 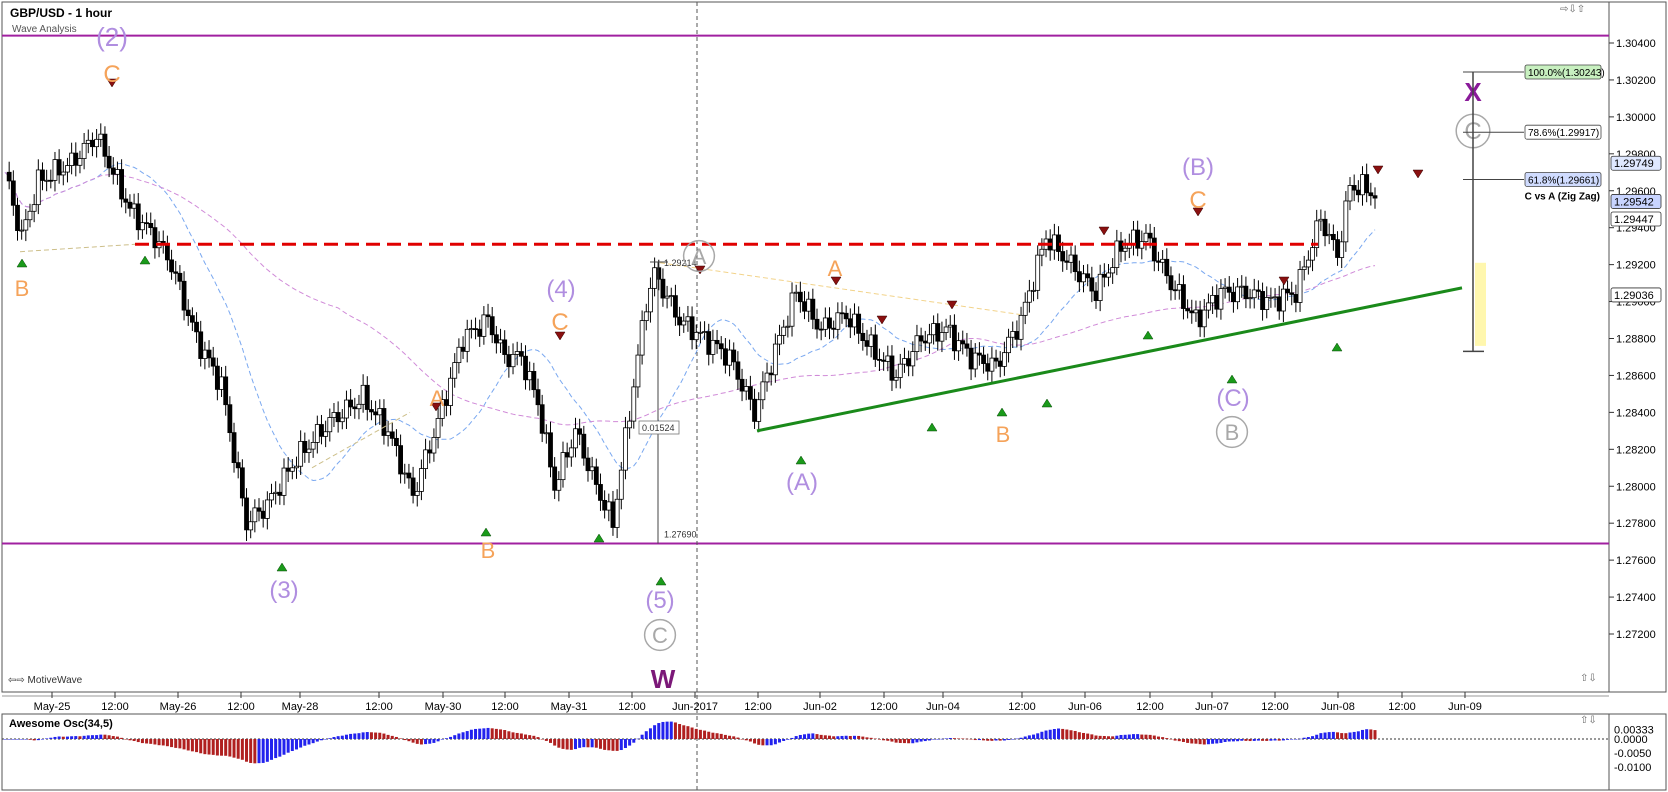 I want to click on scroll-arrows-icon: ⇧⇩, so click(x=1588, y=720).